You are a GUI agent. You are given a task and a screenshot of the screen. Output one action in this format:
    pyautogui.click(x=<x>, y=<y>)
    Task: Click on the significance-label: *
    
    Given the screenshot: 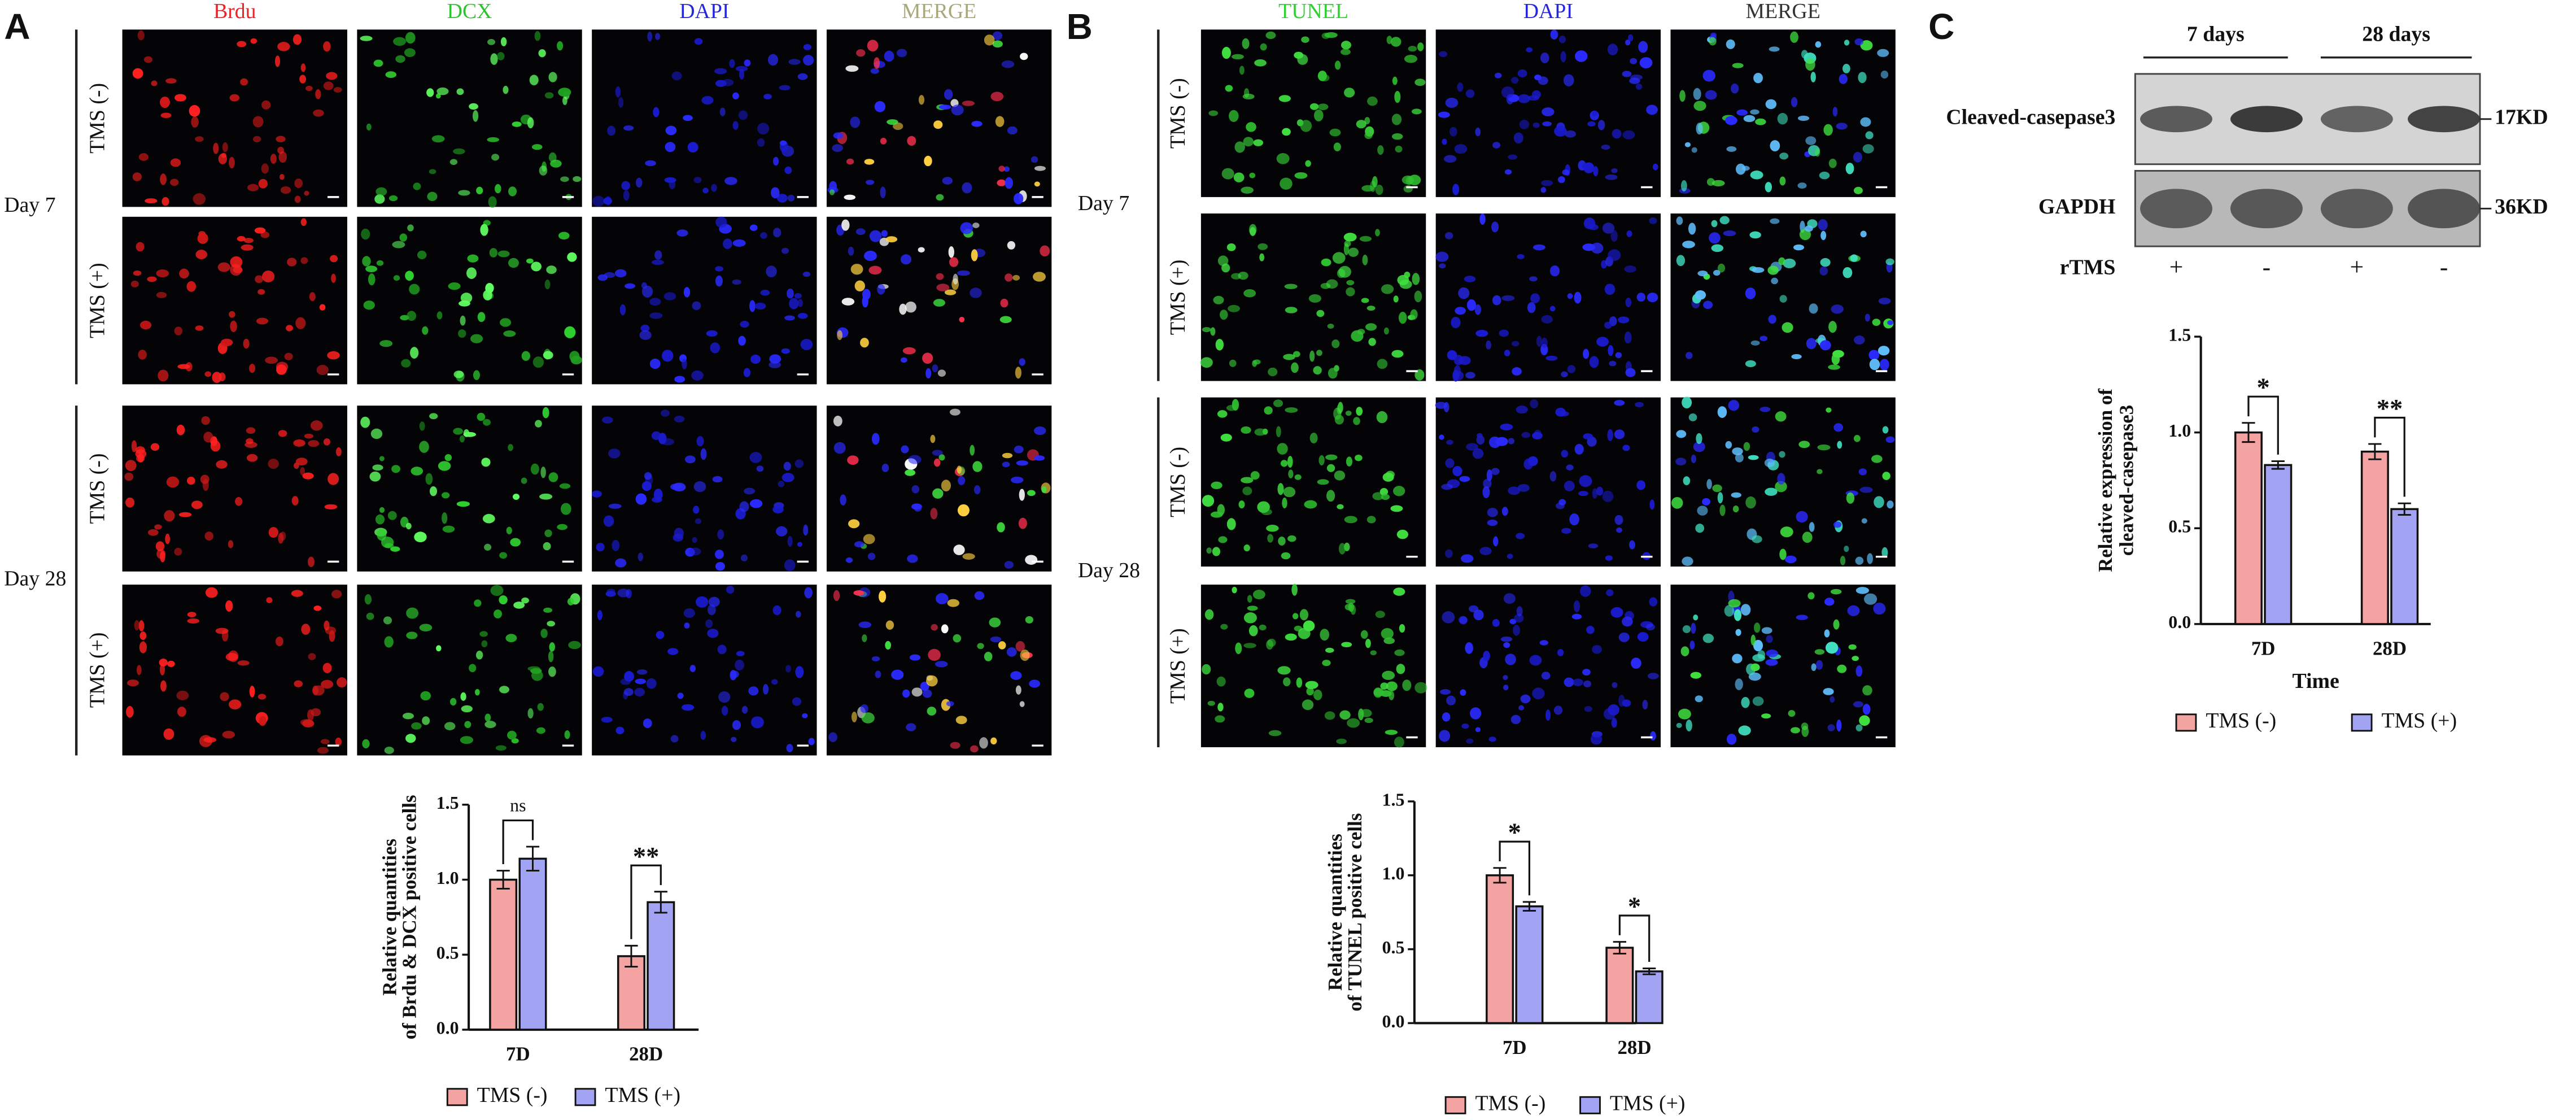 What is the action you would take?
    pyautogui.click(x=1515, y=832)
    